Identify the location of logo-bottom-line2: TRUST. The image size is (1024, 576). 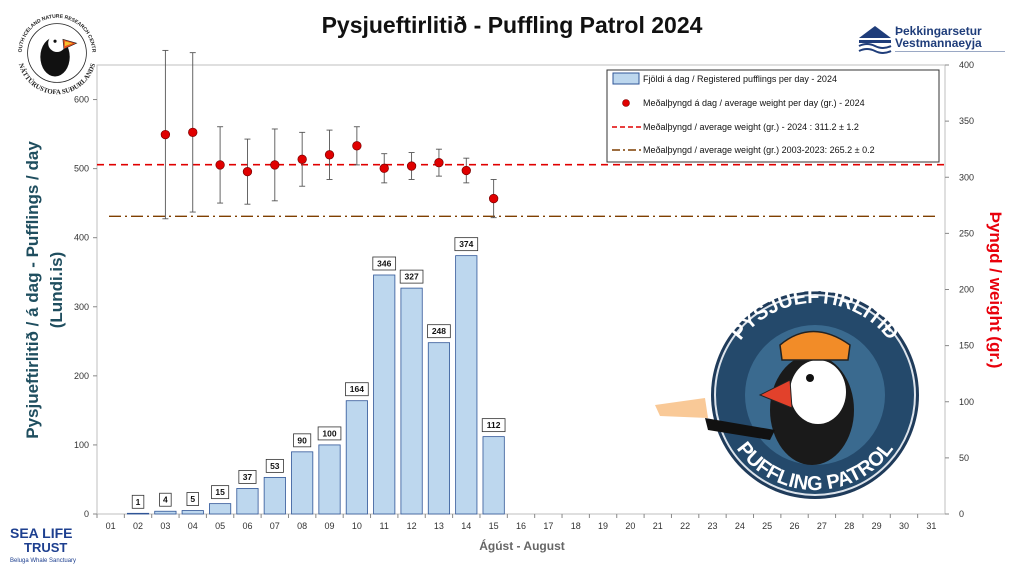
(45, 547).